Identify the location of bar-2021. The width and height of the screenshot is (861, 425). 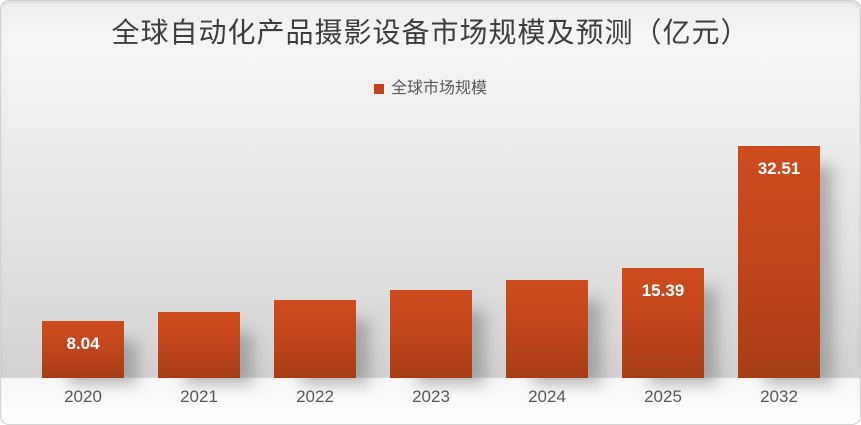
(199, 344).